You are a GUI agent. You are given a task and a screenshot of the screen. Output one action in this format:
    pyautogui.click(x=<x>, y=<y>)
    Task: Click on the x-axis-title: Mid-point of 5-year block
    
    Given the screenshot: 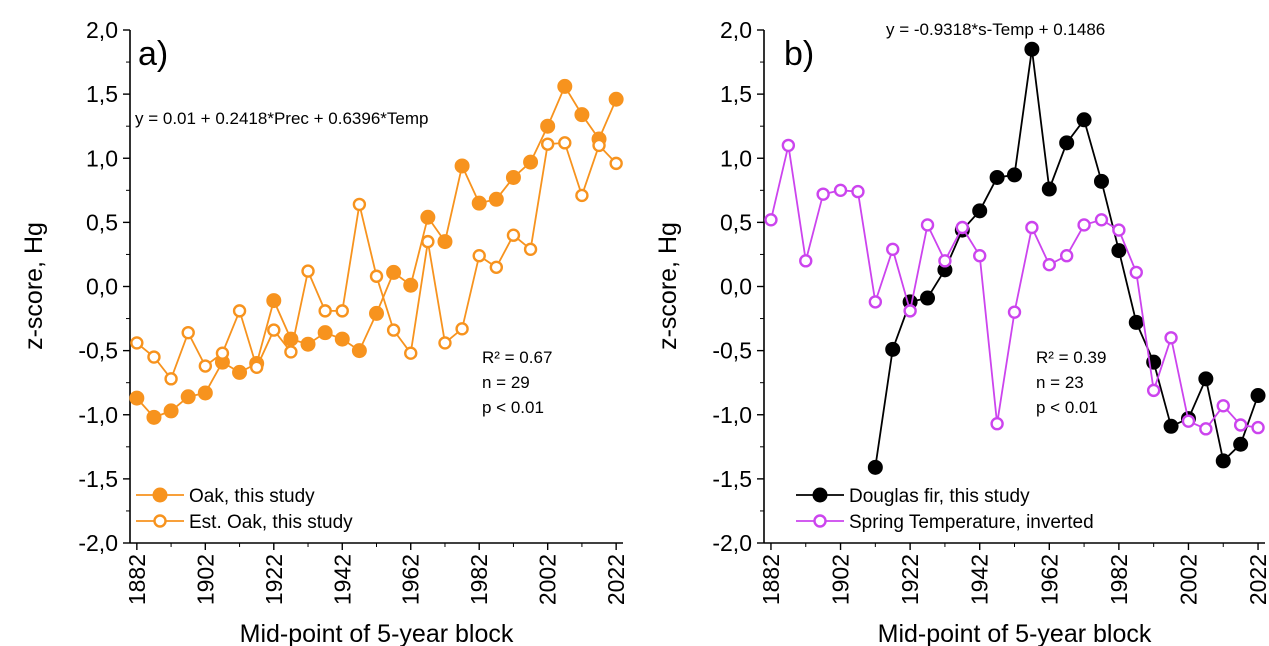 What is the action you would take?
    pyautogui.click(x=1015, y=633)
    